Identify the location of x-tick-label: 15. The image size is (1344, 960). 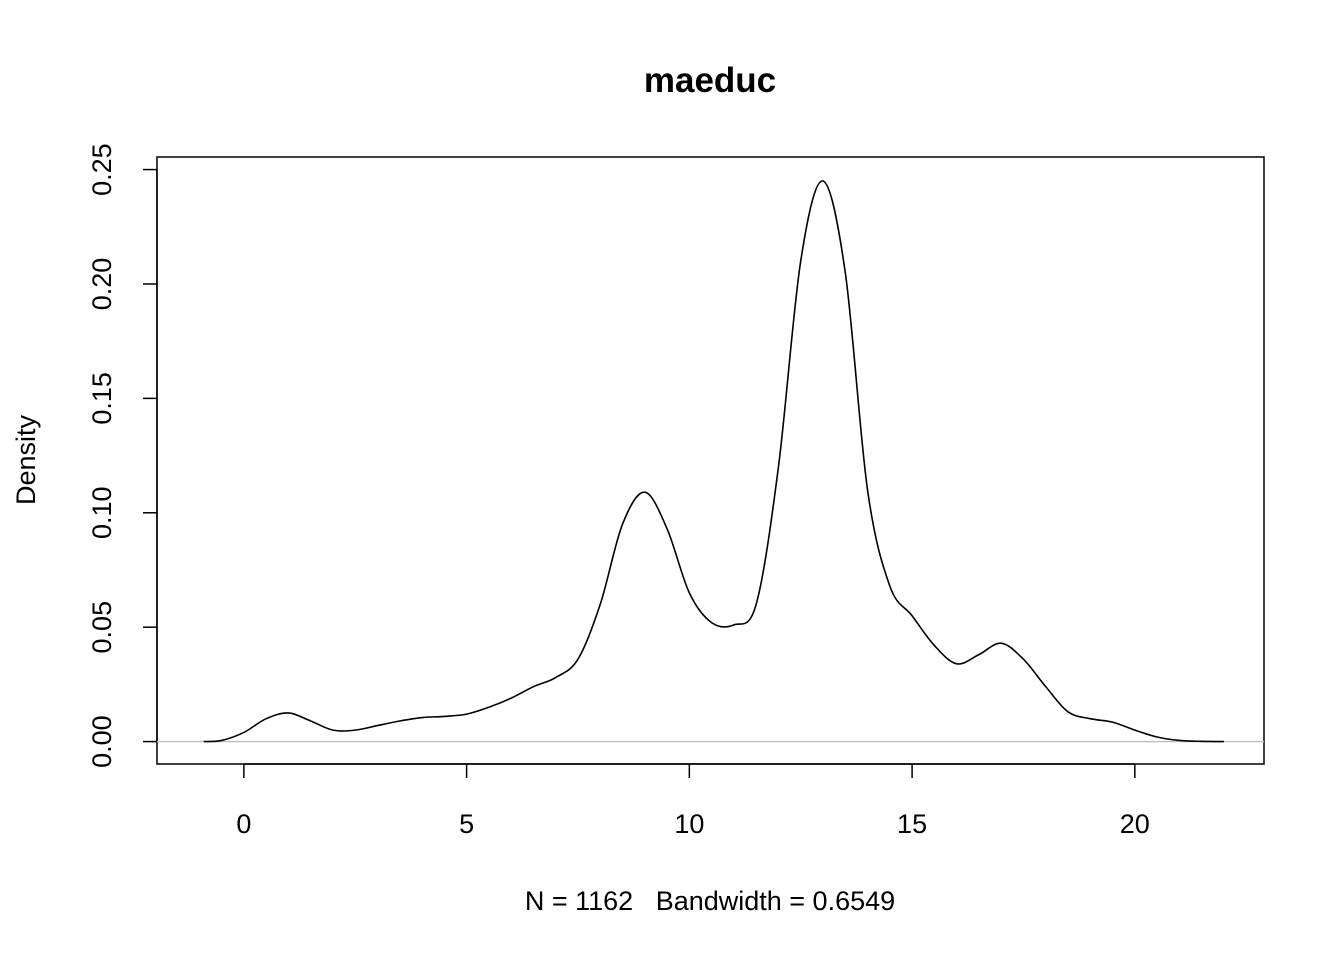
(912, 824).